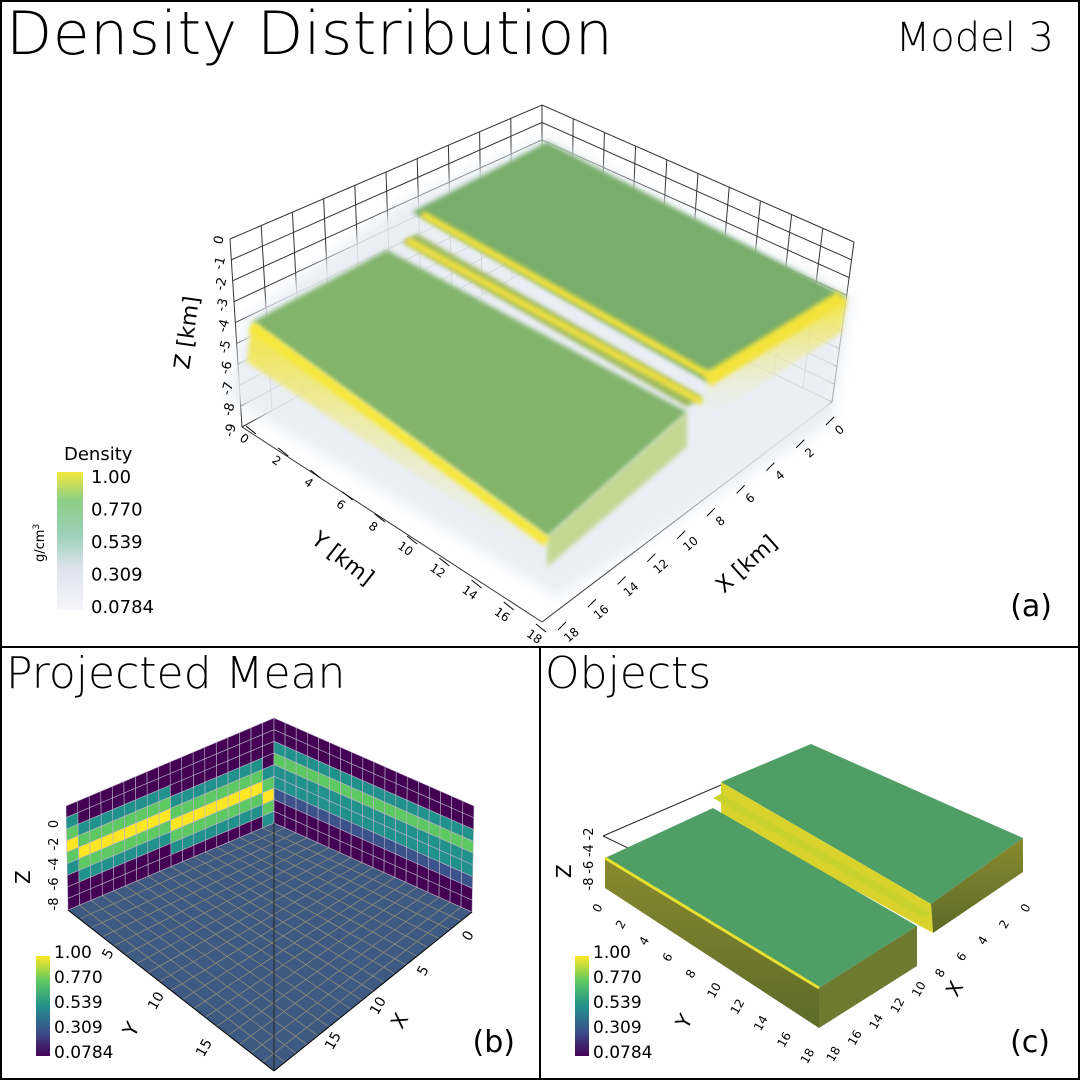 This screenshot has width=1080, height=1080. Describe the element at coordinates (808, 1056) in the screenshot. I see `y-tick-label: 18` at that location.